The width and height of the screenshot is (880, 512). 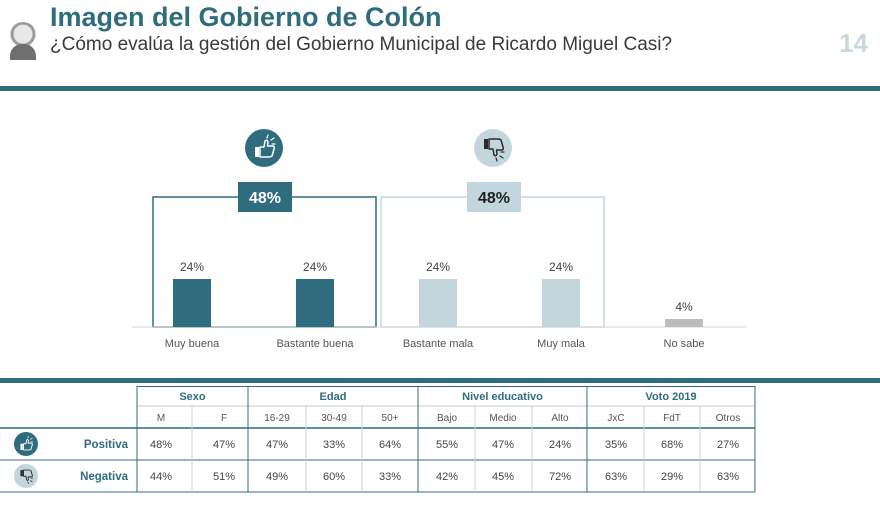 I want to click on group-label-3: Voto 2019, so click(x=670, y=397).